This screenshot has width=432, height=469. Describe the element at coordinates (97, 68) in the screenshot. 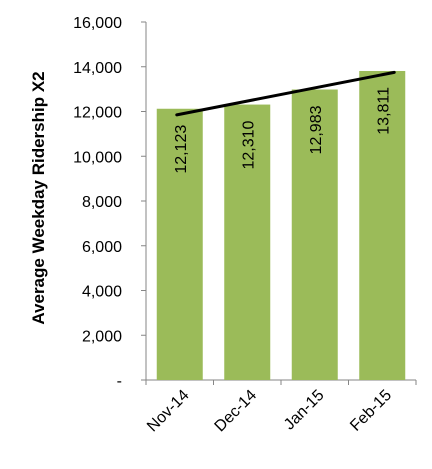

I see `y-tick-label: 14,000` at that location.